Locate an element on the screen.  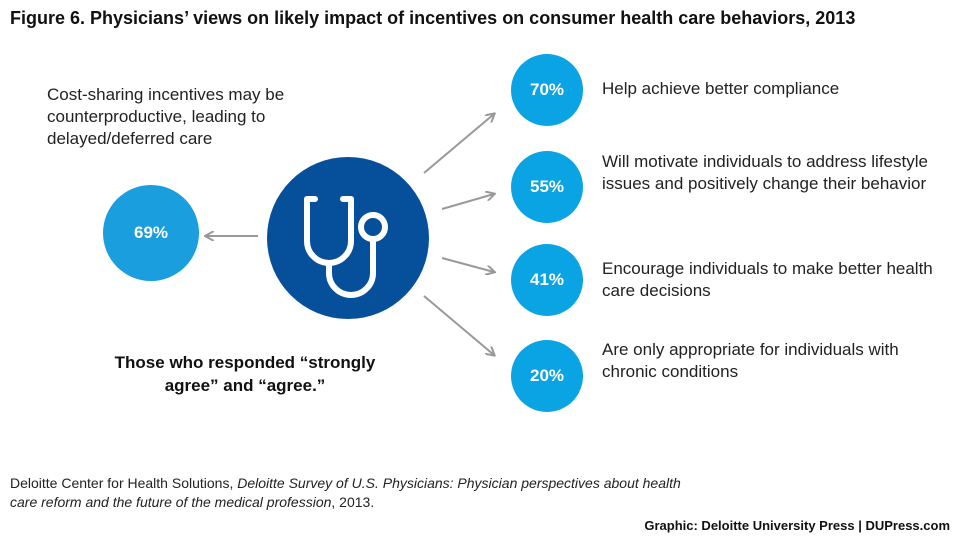
left-percent-circle: 69% is located at coordinates (151, 233).